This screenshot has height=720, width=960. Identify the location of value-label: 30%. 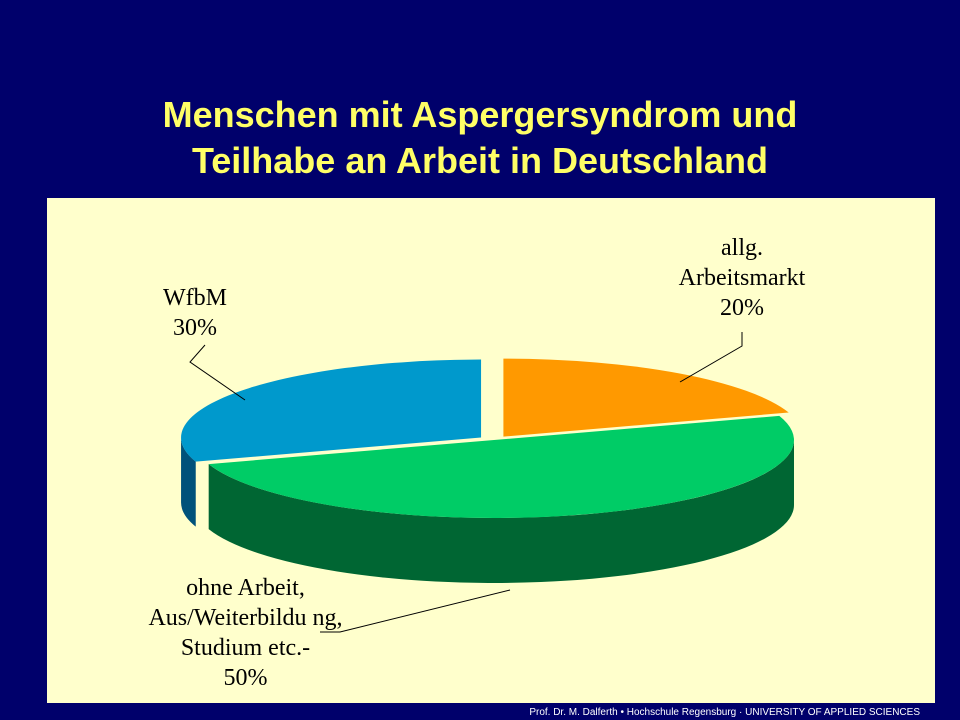
(195, 328).